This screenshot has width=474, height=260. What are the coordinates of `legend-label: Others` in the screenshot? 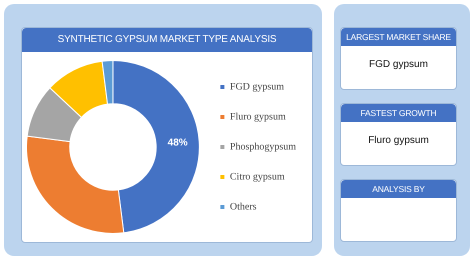 It's located at (243, 207).